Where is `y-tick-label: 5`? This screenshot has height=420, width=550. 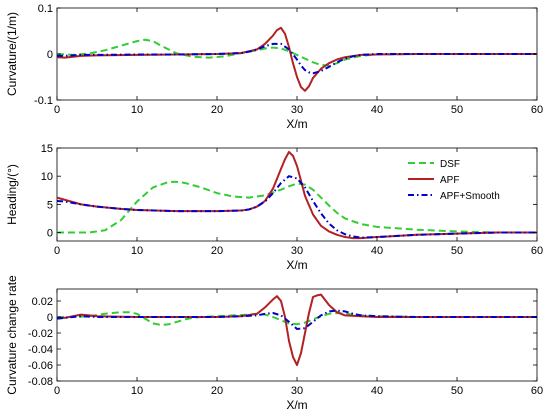
y-tick-label: 5 is located at coordinates (50, 205).